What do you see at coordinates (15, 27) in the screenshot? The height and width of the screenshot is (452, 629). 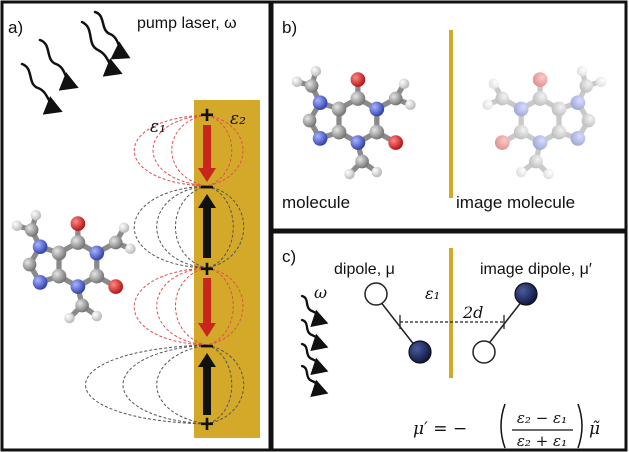 I see `panel-a-tag: a)` at bounding box center [15, 27].